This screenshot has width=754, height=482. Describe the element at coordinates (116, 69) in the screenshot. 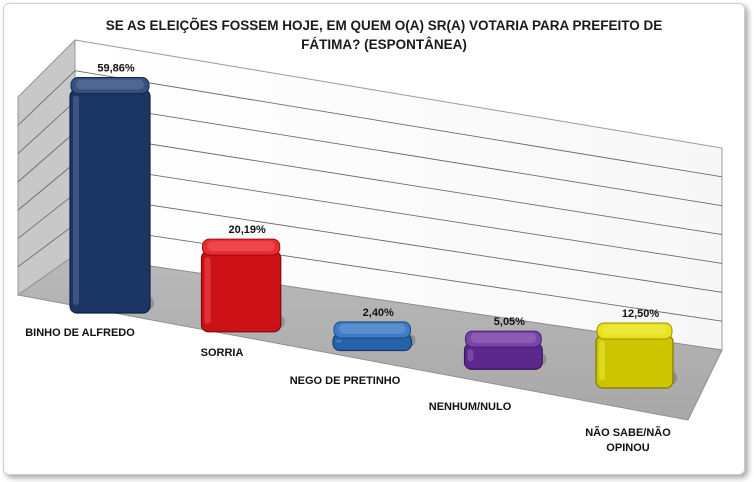

I see `data-label-1: 59,86%` at that location.